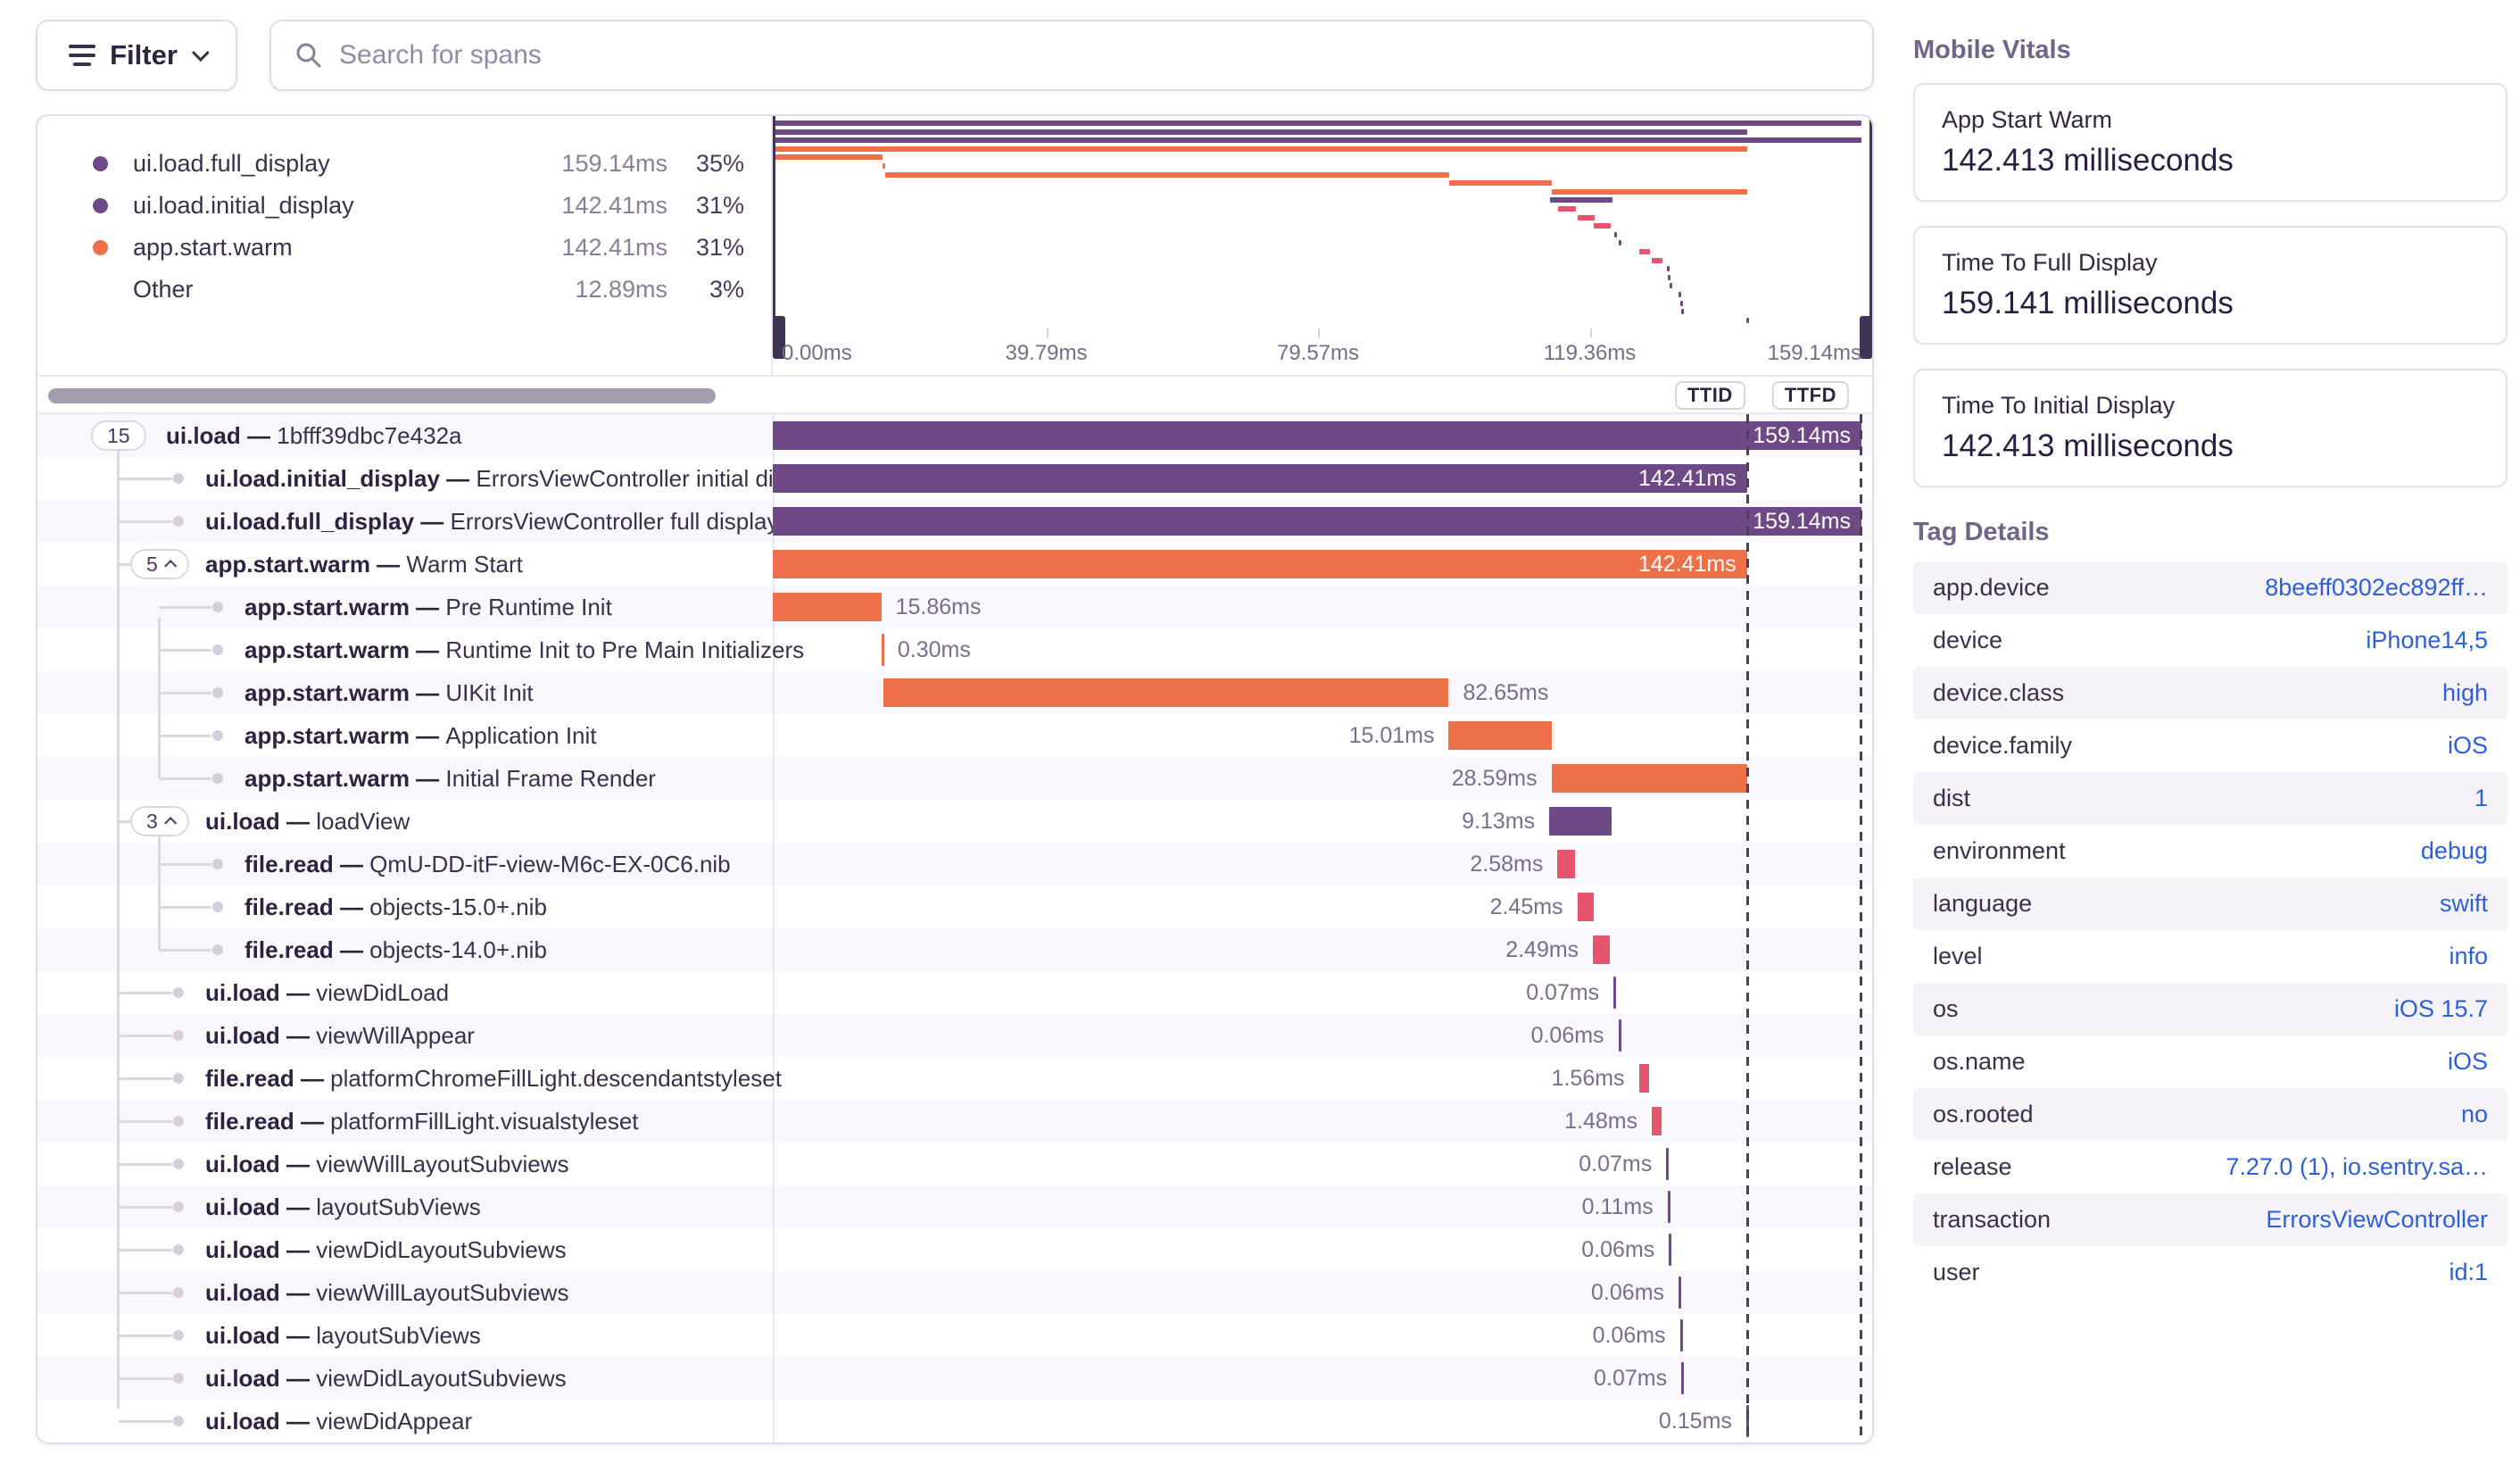 The height and width of the screenshot is (1480, 2520). What do you see at coordinates (1992, 1219) in the screenshot?
I see `tag-key: transaction` at bounding box center [1992, 1219].